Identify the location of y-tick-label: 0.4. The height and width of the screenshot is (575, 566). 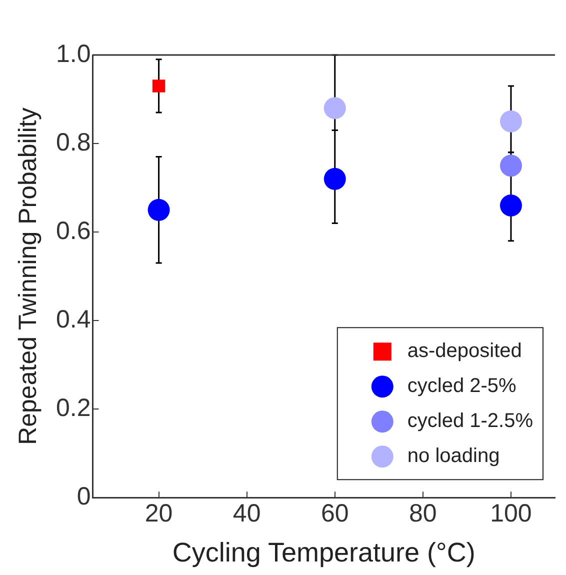
(73, 319).